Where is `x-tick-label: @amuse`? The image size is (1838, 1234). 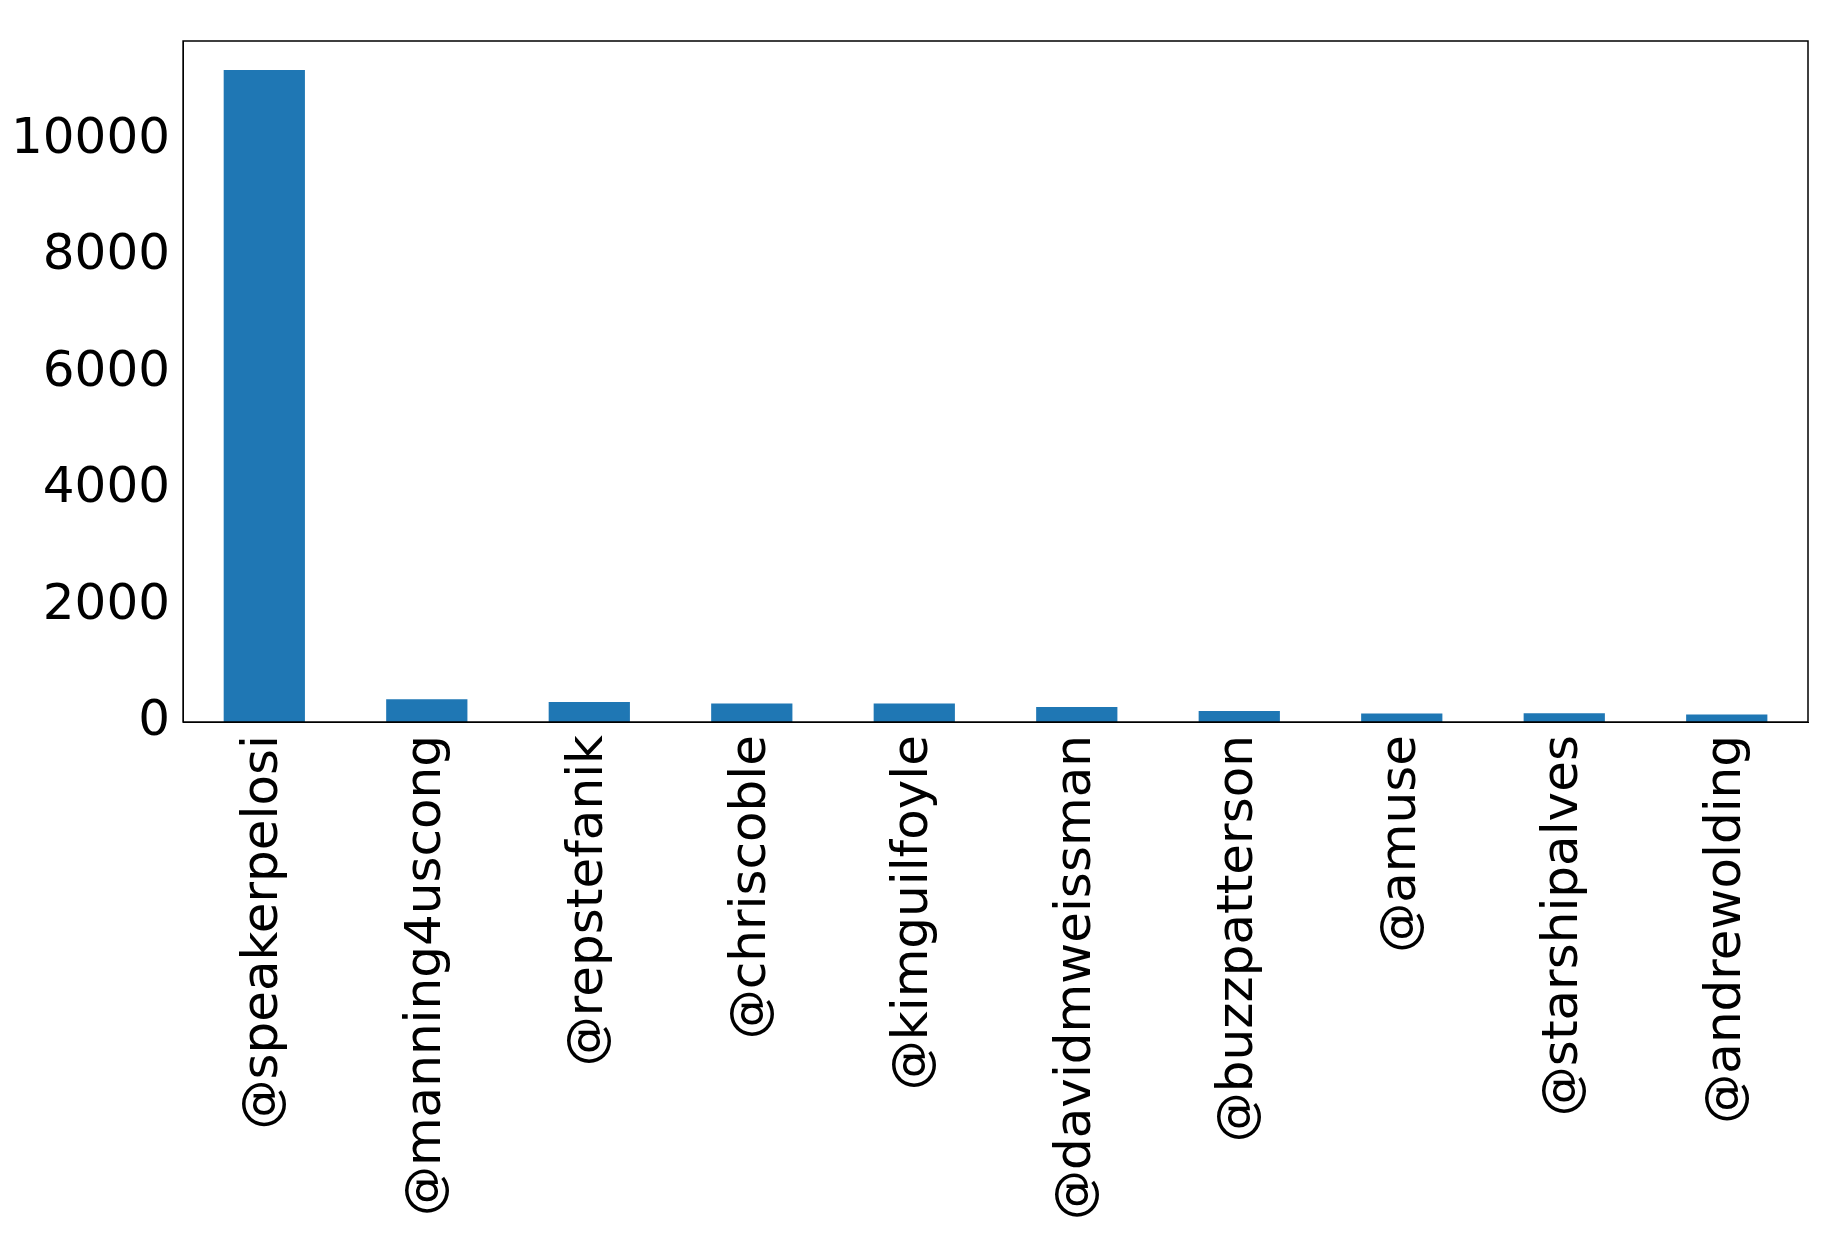 x-tick-label: @amuse is located at coordinates (1397, 844).